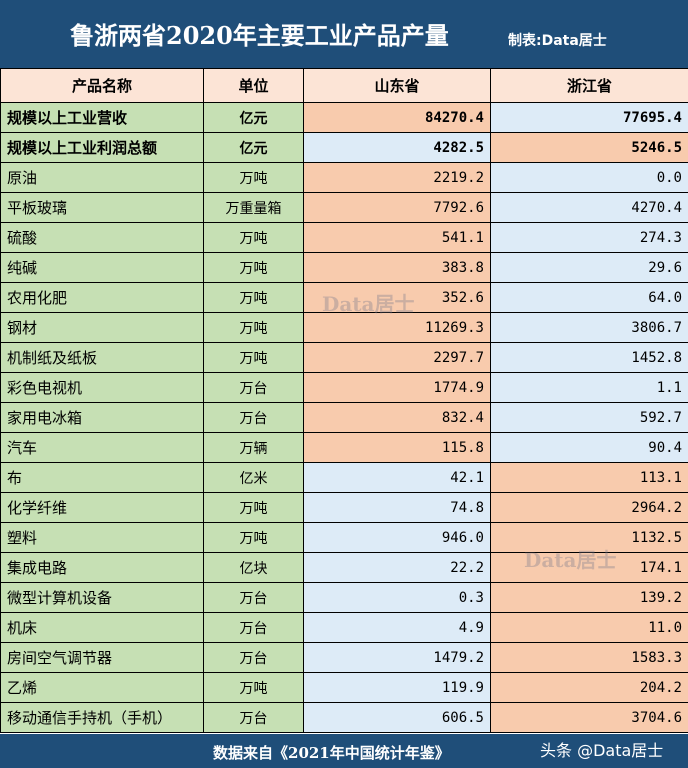 Image resolution: width=688 pixels, height=768 pixels. I want to click on shandong-value: 7792.6, so click(397, 207).